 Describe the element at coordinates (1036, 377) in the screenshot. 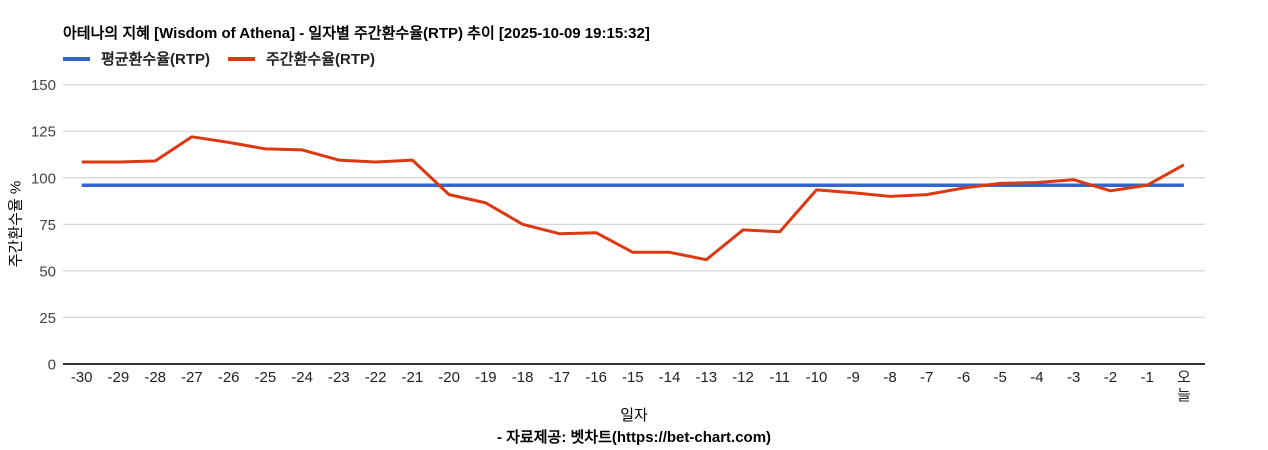

I see `x-tick-label: -4` at that location.